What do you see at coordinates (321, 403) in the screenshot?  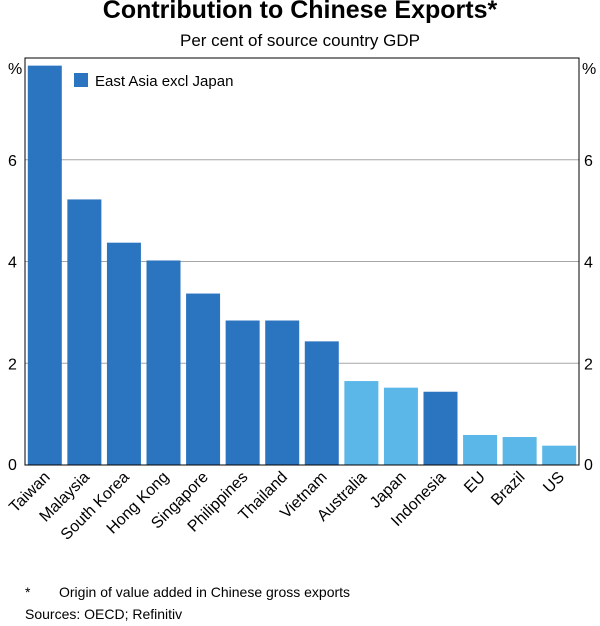 I see `bar-vietnam` at bounding box center [321, 403].